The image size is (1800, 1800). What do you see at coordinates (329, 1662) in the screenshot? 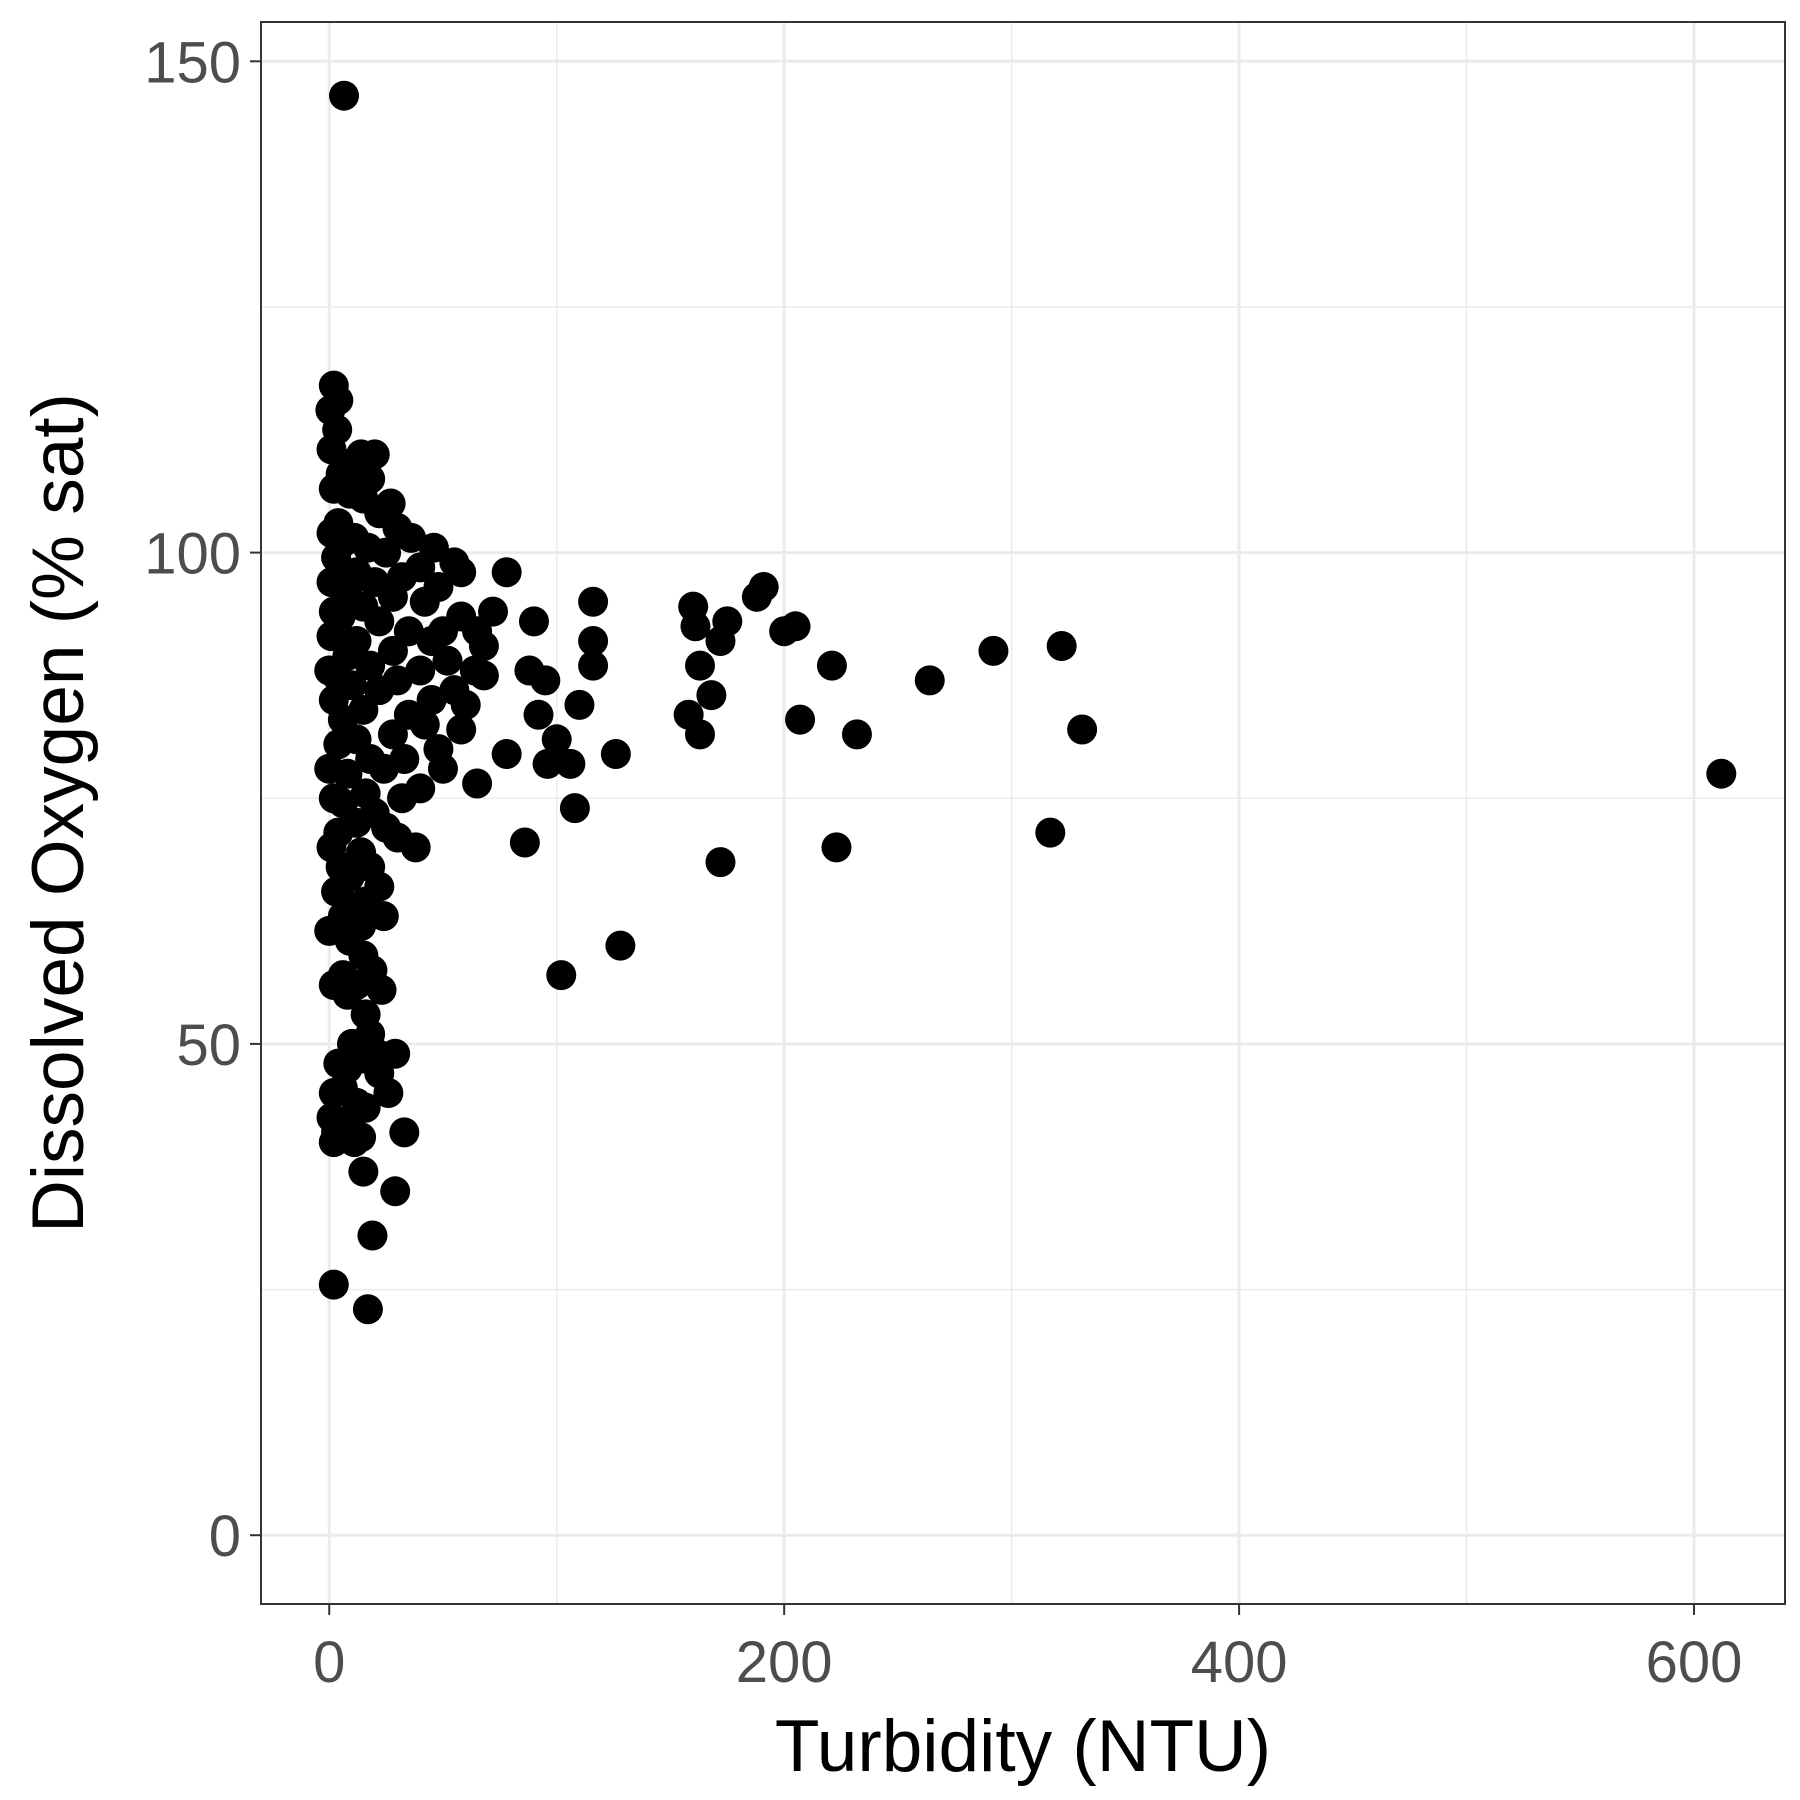
I see `x-tick-label: 0` at bounding box center [329, 1662].